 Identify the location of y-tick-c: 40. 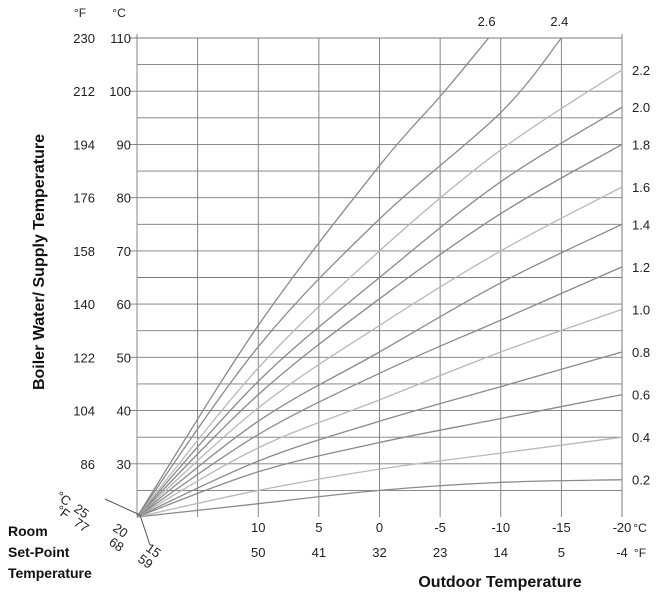
(124, 411).